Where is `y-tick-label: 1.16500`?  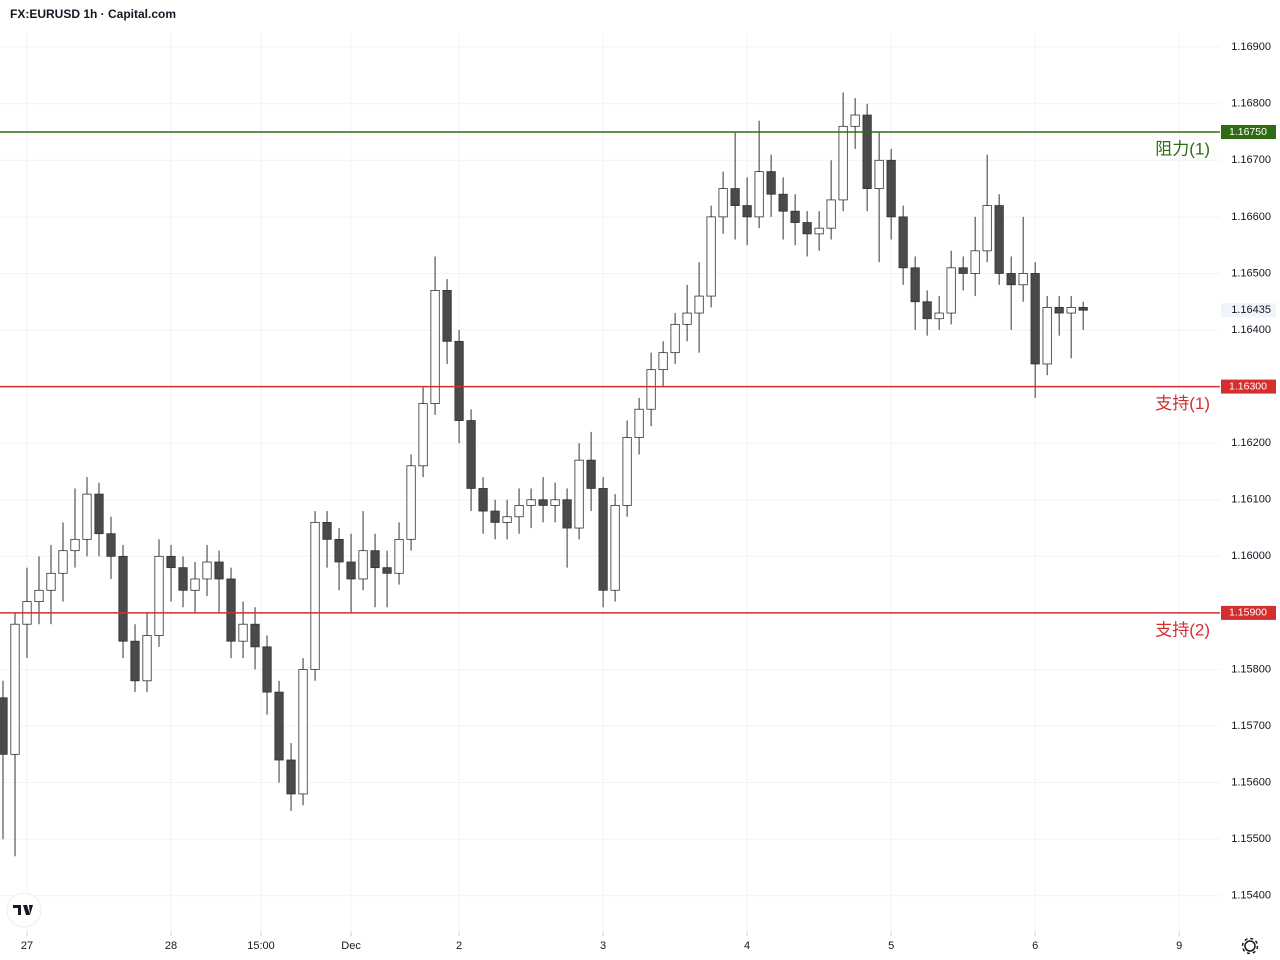 y-tick-label: 1.16500 is located at coordinates (1251, 273).